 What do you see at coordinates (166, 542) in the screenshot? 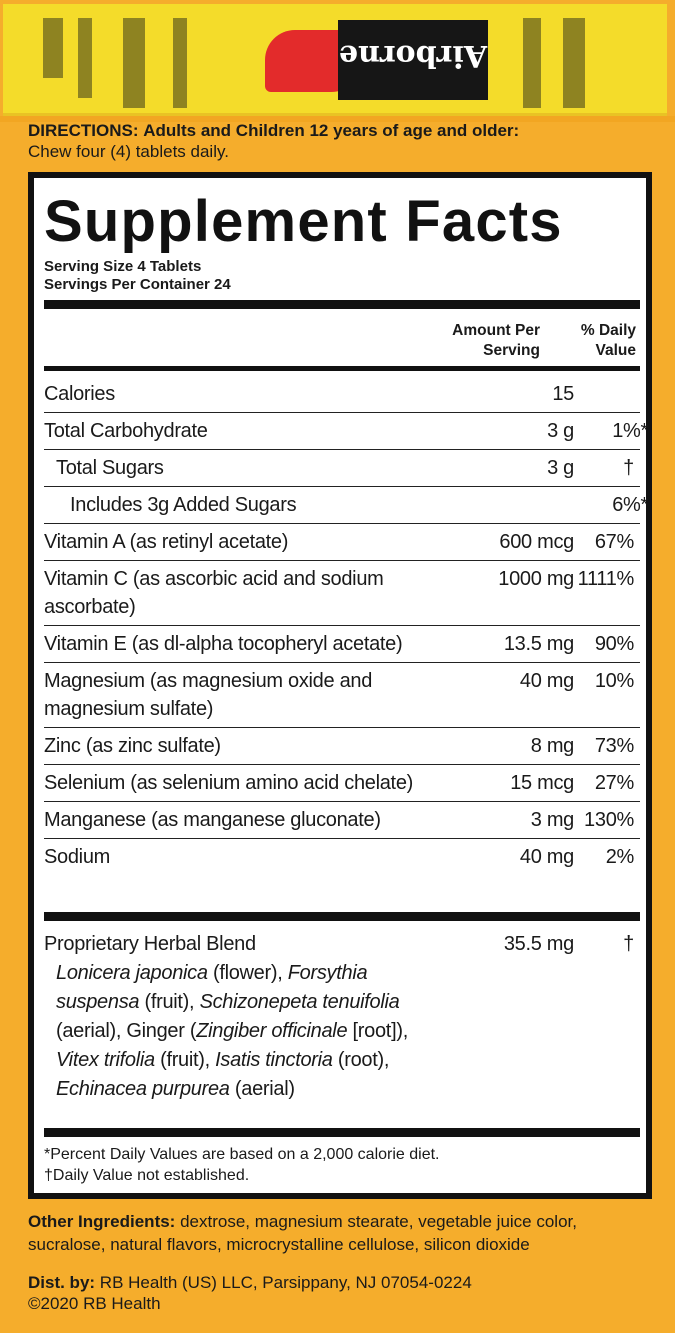
I see `nutrient-name: Vitamin A (as retinyl acetate)` at bounding box center [166, 542].